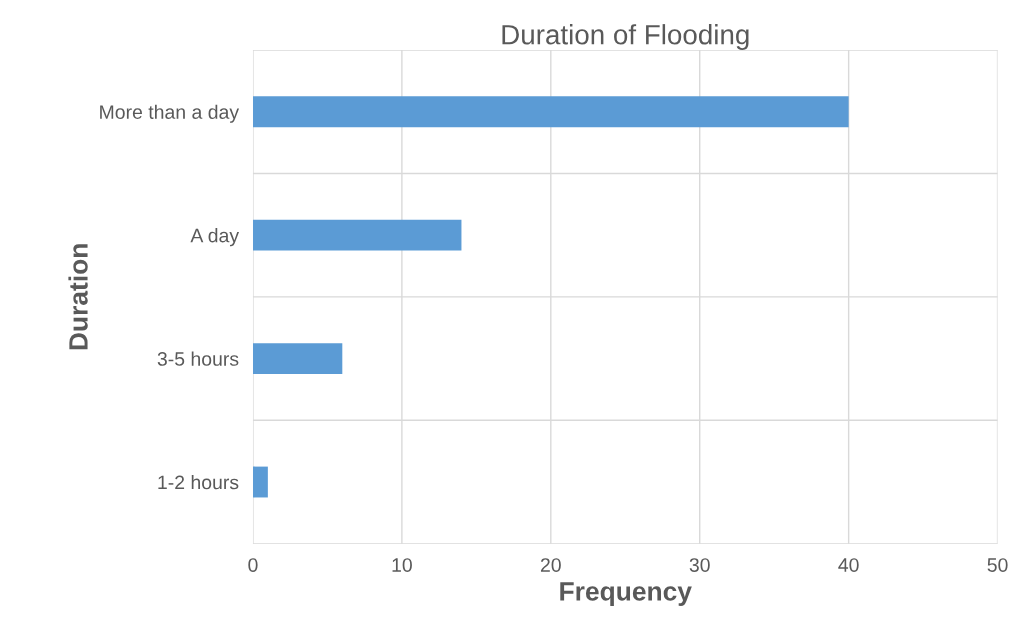  What do you see at coordinates (626, 594) in the screenshot?
I see `x-axis-title: Frequency` at bounding box center [626, 594].